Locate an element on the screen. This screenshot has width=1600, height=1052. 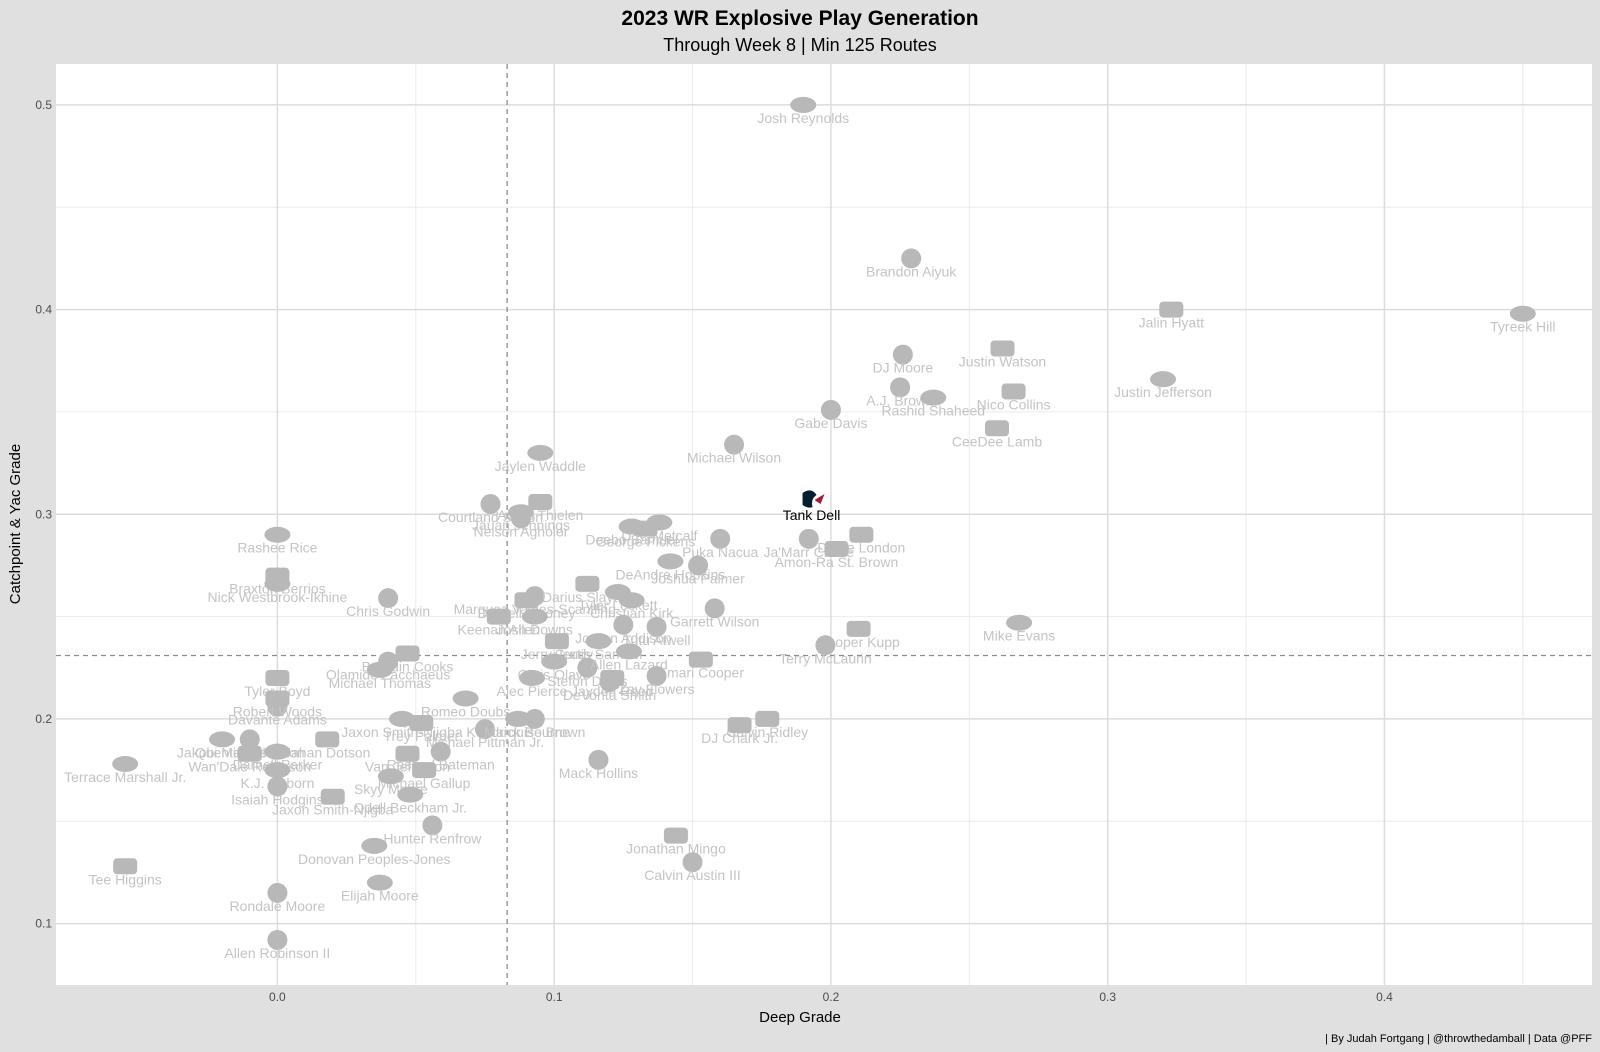
player-point: Puka Nacua is located at coordinates (720, 544).